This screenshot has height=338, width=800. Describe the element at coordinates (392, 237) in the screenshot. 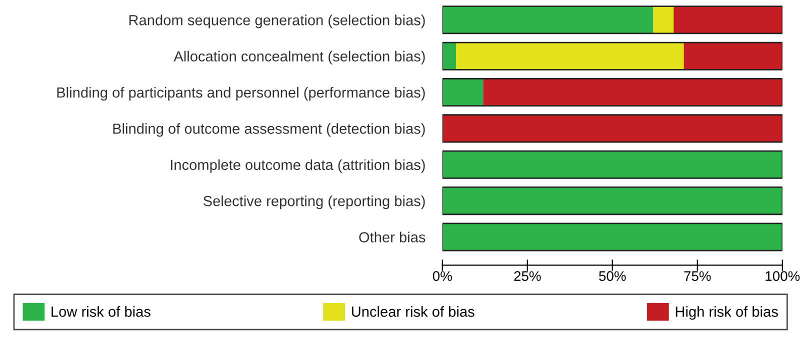

I see `y-tick-label: Other bias` at that location.